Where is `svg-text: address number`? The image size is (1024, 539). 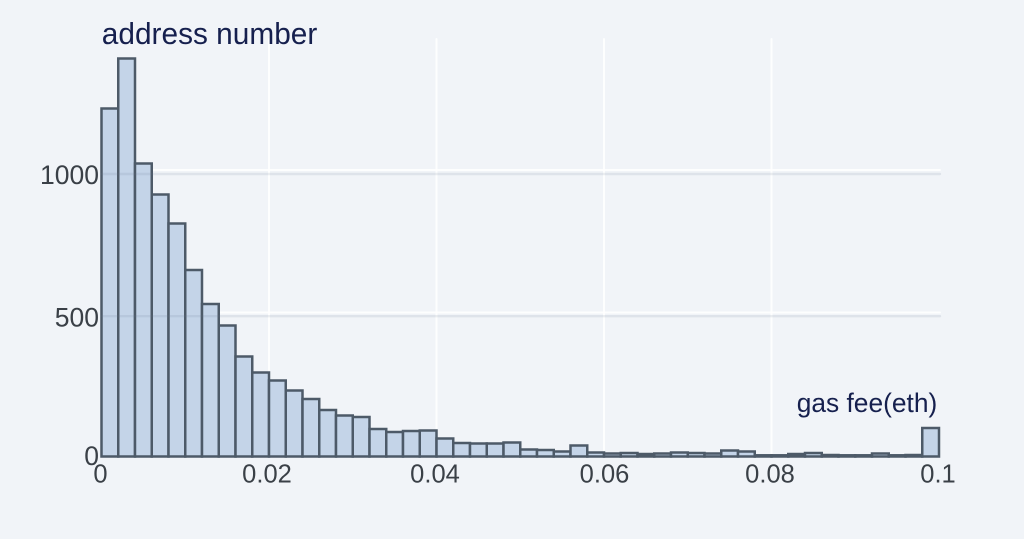
svg-text: address number is located at coordinates (209, 33).